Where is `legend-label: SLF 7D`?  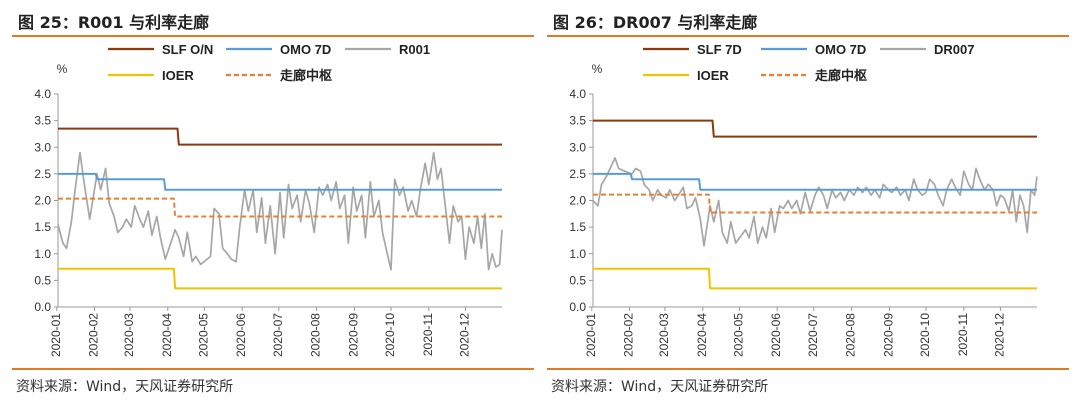 legend-label: SLF 7D is located at coordinates (719, 49).